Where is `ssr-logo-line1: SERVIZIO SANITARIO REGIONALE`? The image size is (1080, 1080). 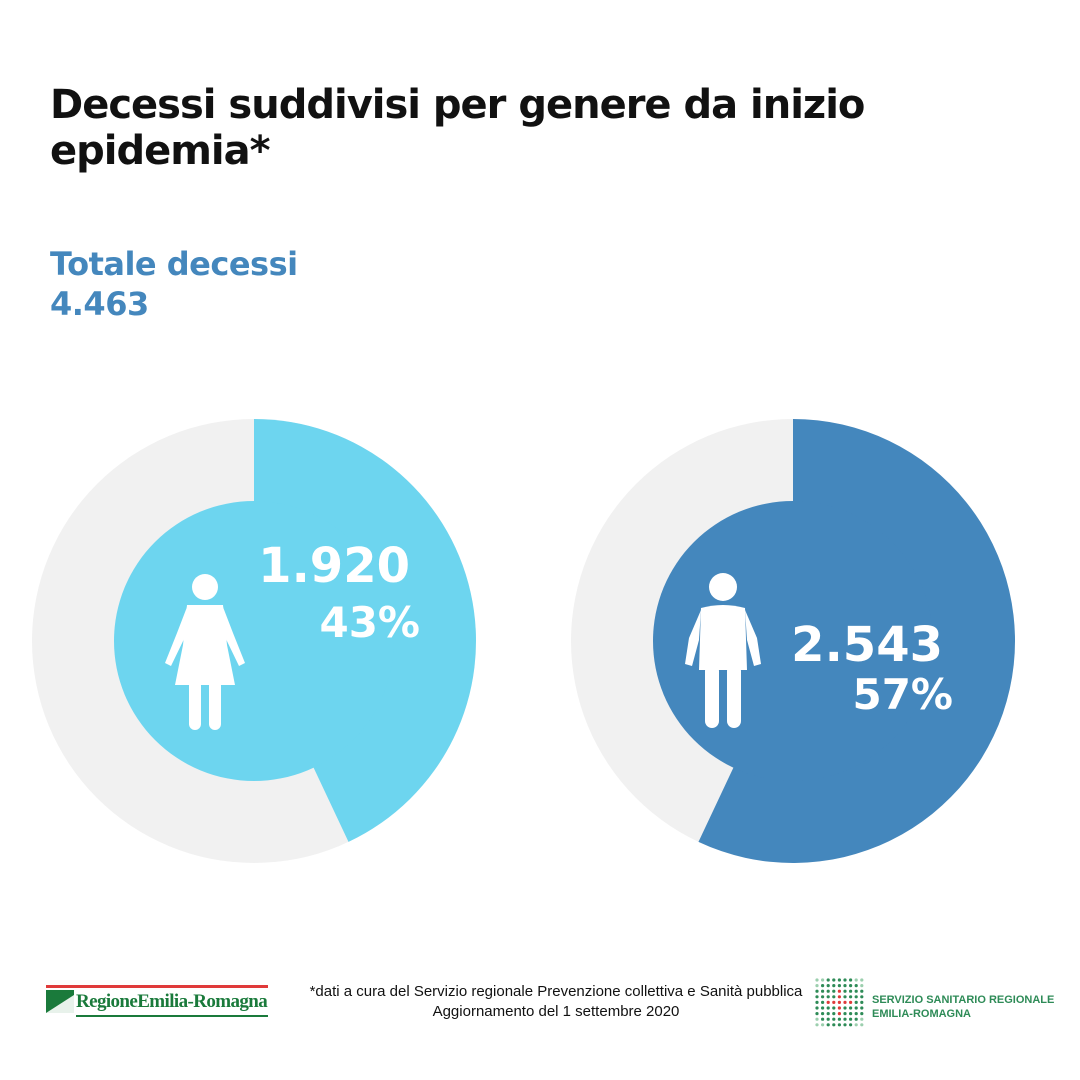
ssr-logo-line1: SERVIZIO SANITARIO REGIONALE is located at coordinates (963, 1000).